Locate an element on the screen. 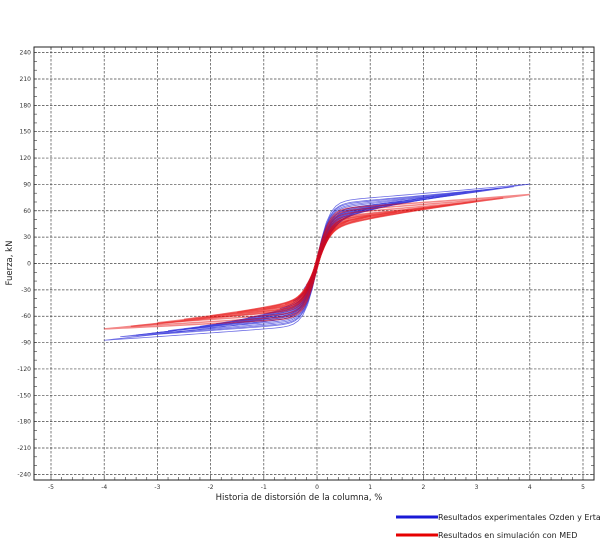 This screenshot has width=600, height=556. x-tick-labels: -5 -4 -3 -2 -1 0 1 2 3 4 5 is located at coordinates (316, 487).